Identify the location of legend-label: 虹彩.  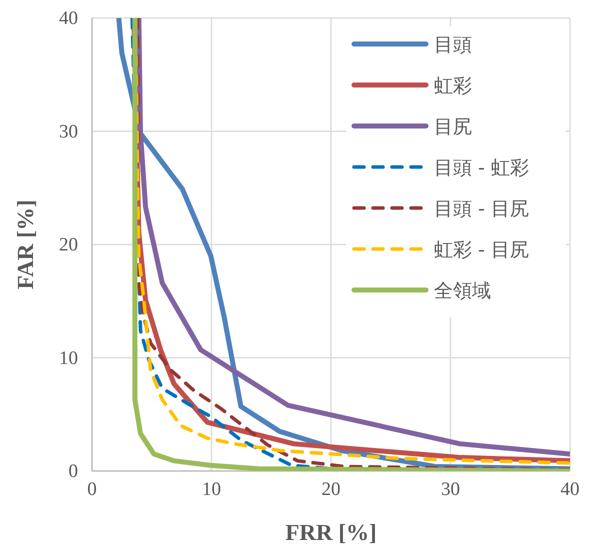
(453, 86).